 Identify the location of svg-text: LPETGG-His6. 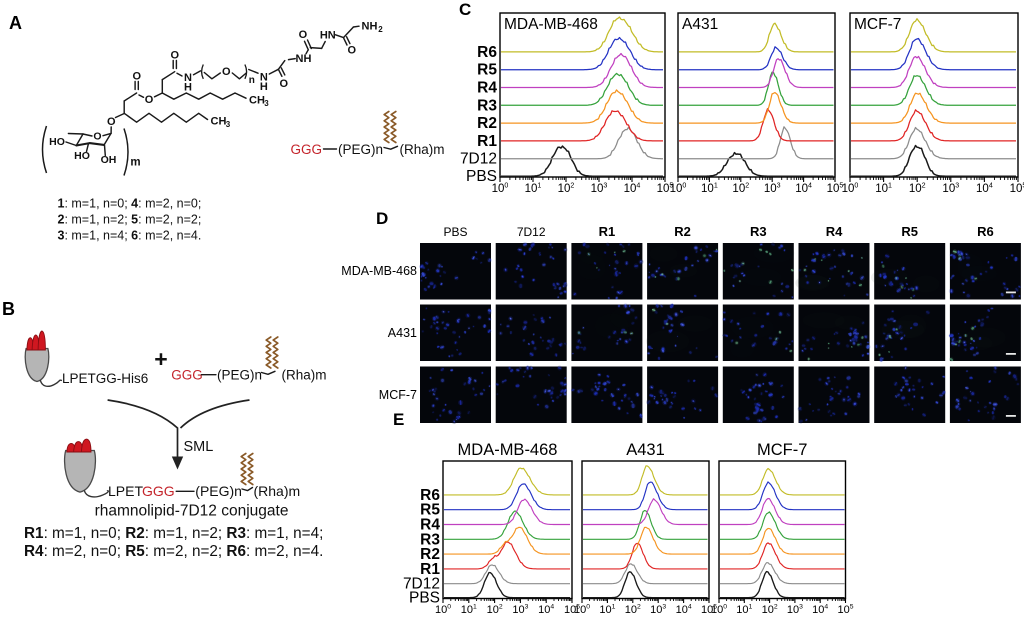
(105, 378).